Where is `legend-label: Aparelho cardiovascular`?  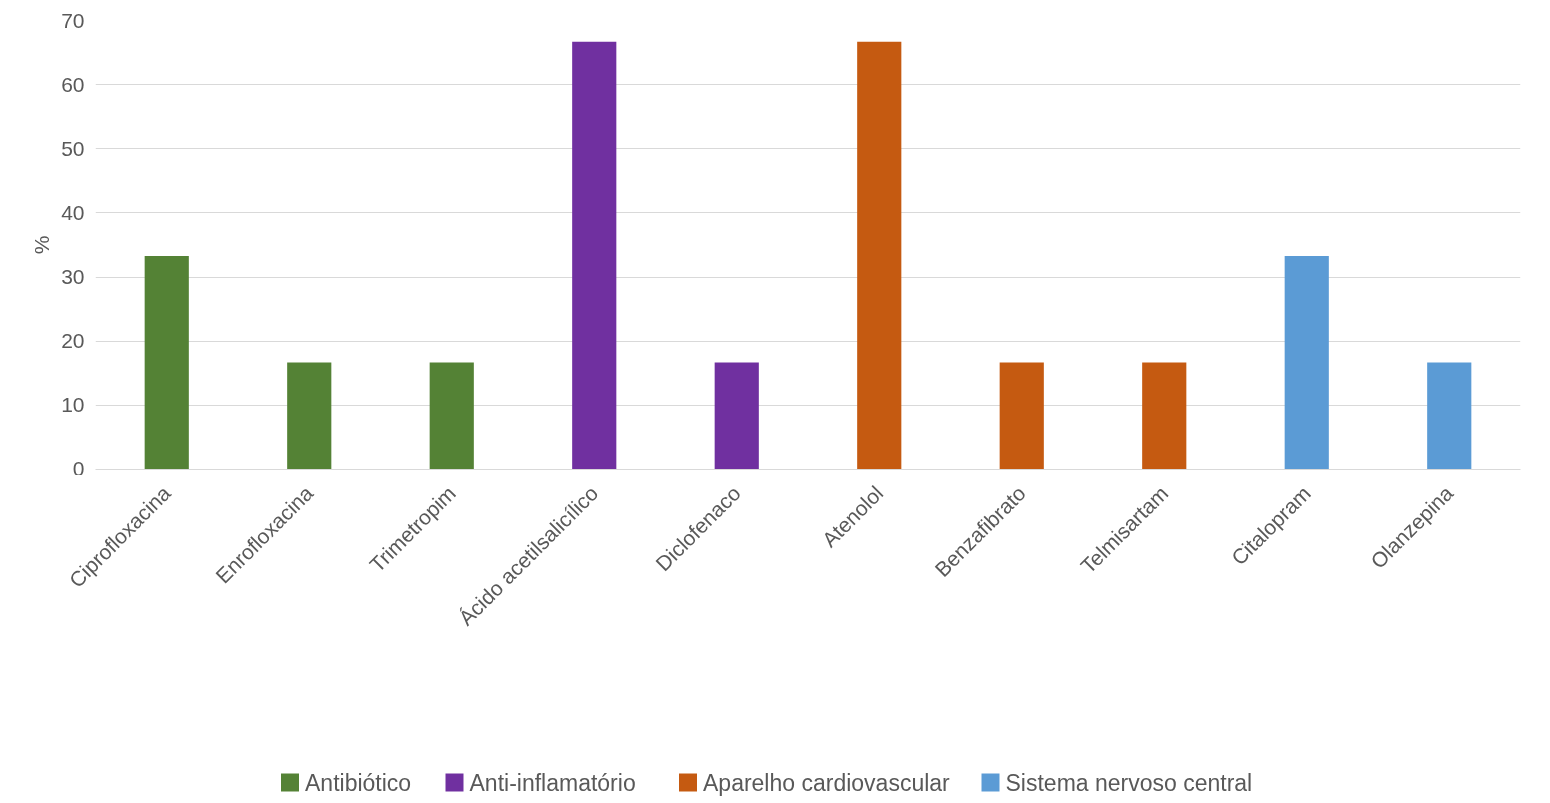 legend-label: Aparelho cardiovascular is located at coordinates (827, 782).